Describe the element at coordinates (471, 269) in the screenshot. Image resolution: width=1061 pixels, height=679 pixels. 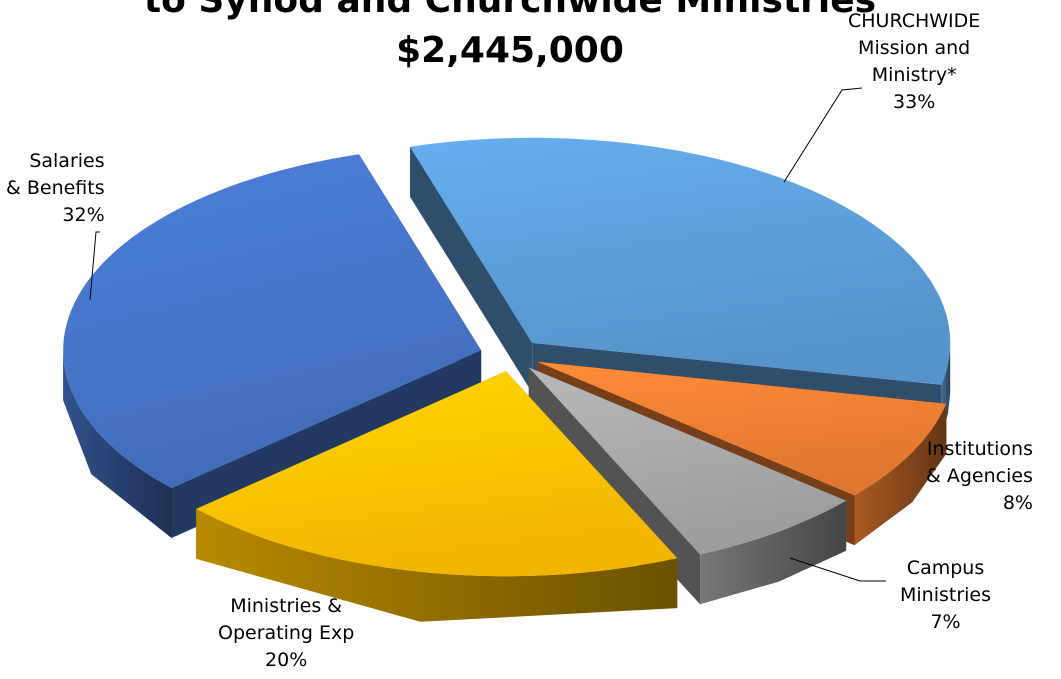
I see `slice-cut-face-churchwide` at that location.